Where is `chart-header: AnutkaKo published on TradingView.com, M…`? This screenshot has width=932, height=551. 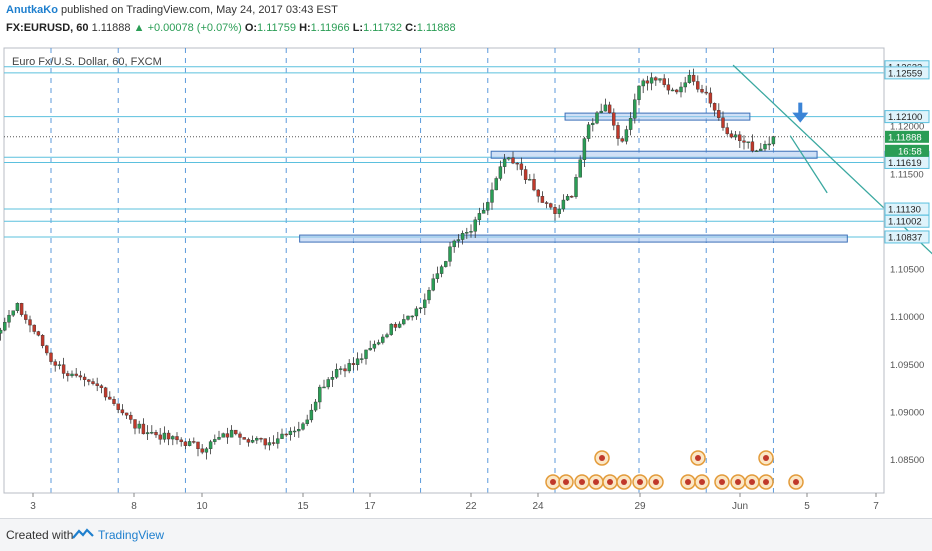
chart-header: AnutkaKo published on TradingView.com, M… is located at coordinates (466, 21).